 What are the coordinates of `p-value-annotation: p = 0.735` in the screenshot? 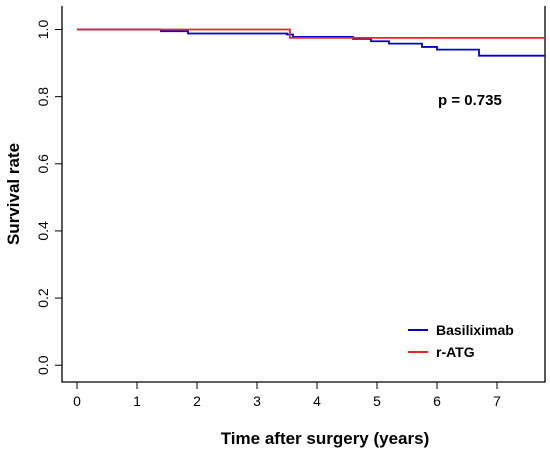 It's located at (470, 100).